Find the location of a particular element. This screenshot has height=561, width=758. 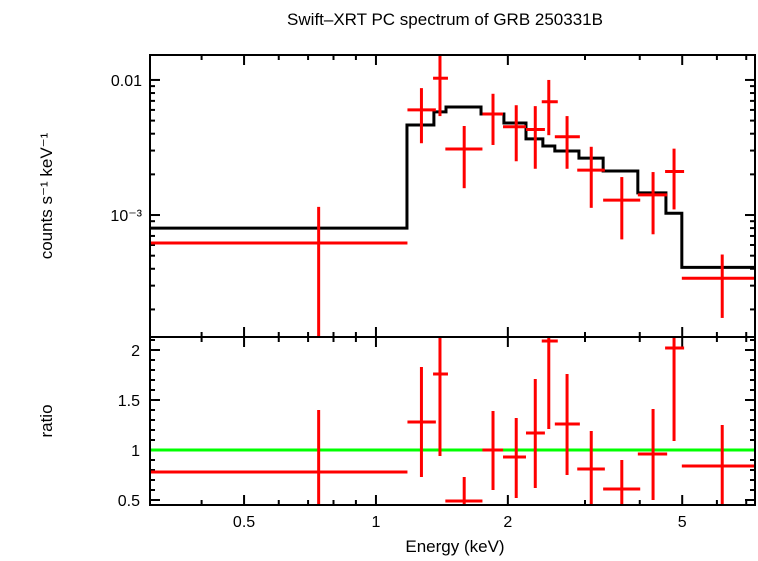

bottom-y-tick-label: 1 is located at coordinates (135, 451).